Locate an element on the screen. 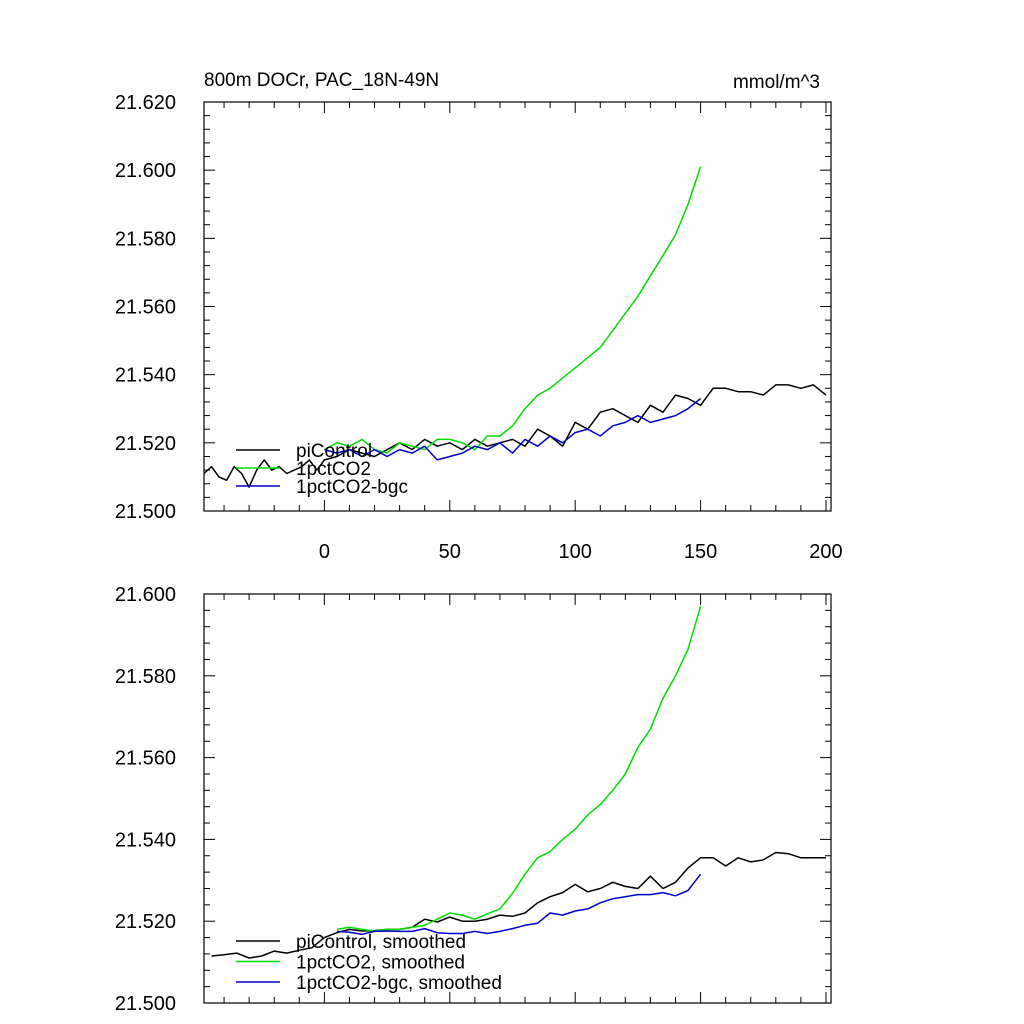 Image resolution: width=1024 pixels, height=1024 pixels. x-tick-label: 0 is located at coordinates (324, 552).